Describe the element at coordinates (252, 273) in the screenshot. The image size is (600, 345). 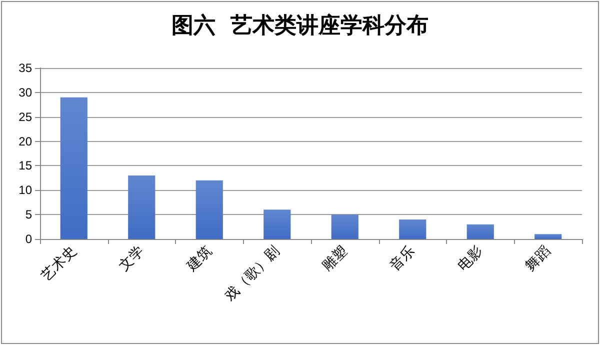
I see `x-tick-label: 戏（歌）剧` at that location.